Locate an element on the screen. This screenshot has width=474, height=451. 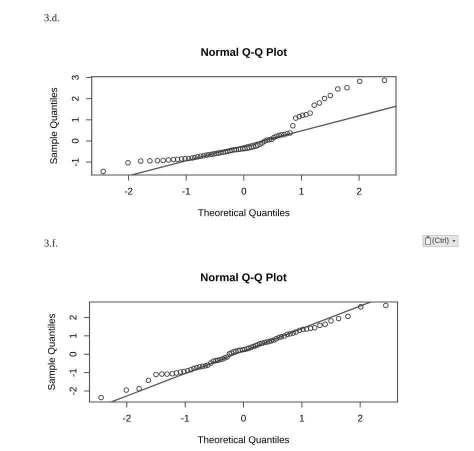
y-tick-label: 3 is located at coordinates (75, 77).